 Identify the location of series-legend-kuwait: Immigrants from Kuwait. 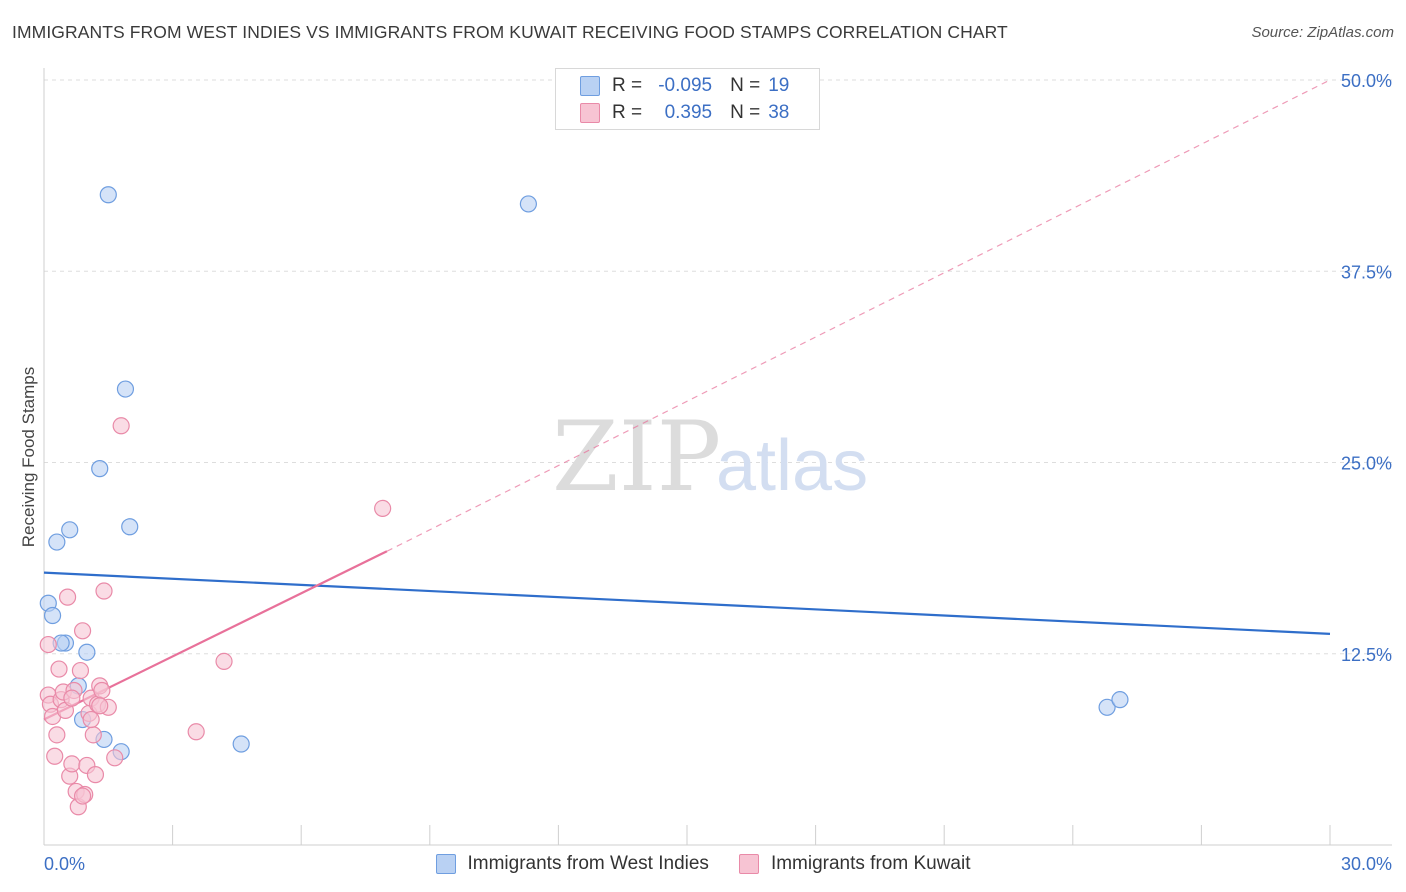
(854, 864).